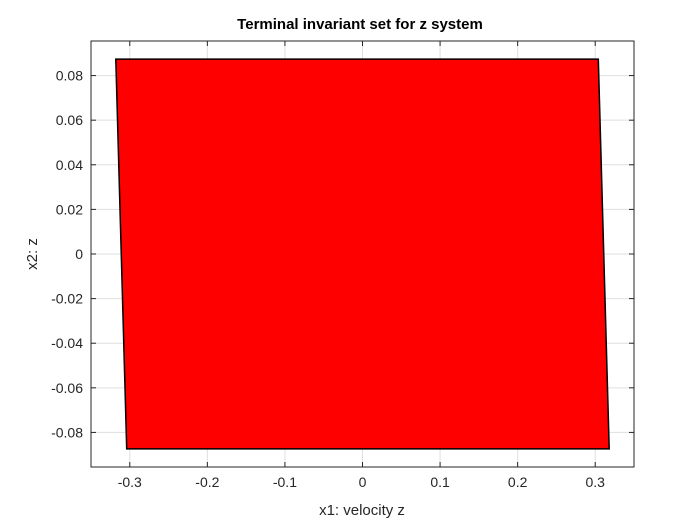  Describe the element at coordinates (518, 482) in the screenshot. I see `x-tick-label: 0.2` at that location.